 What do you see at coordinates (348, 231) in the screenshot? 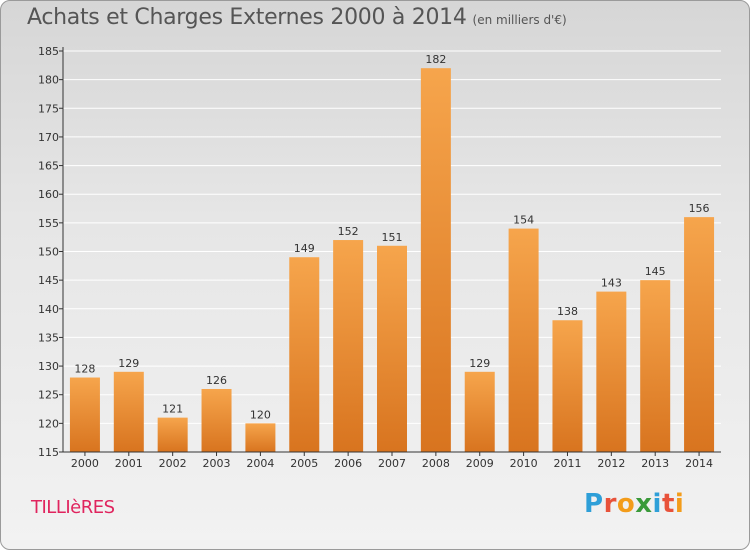
I see `data-label: 152` at bounding box center [348, 231].